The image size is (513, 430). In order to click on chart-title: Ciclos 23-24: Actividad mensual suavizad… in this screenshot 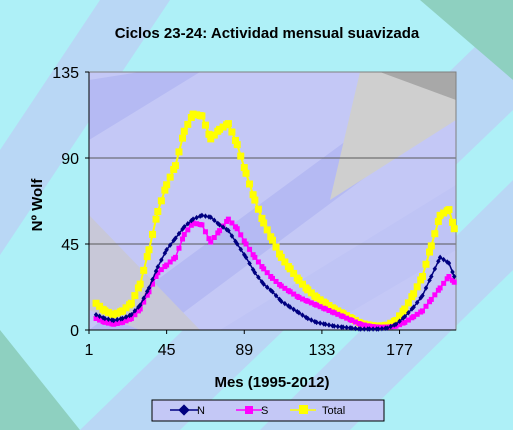, I will do `click(267, 33)`.